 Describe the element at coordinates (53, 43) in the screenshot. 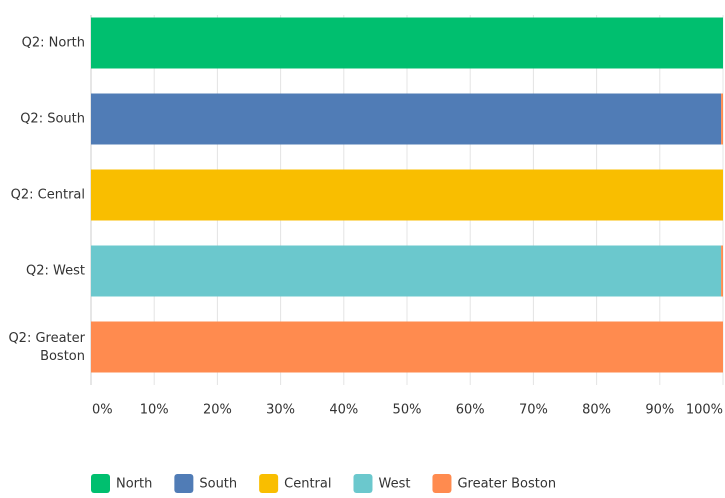

I see `y-tick-label: Q2: North` at that location.